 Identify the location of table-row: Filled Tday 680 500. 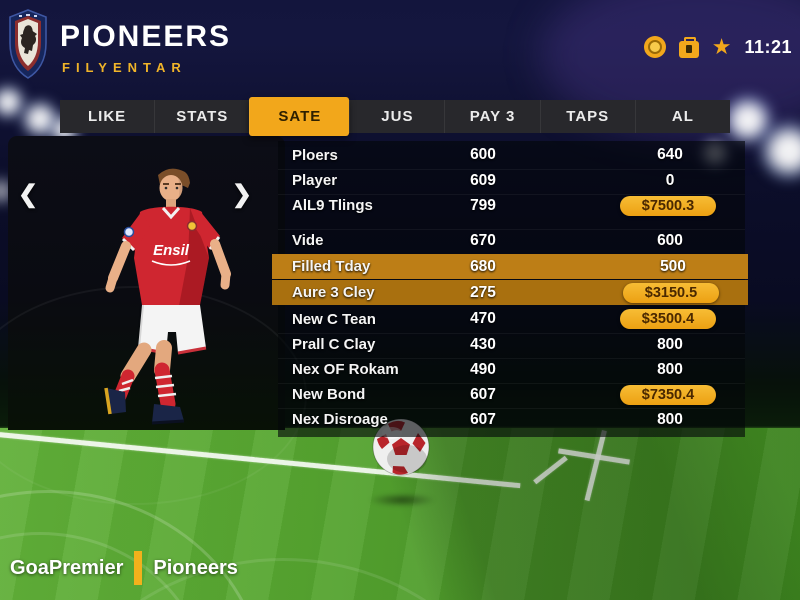
(510, 266).